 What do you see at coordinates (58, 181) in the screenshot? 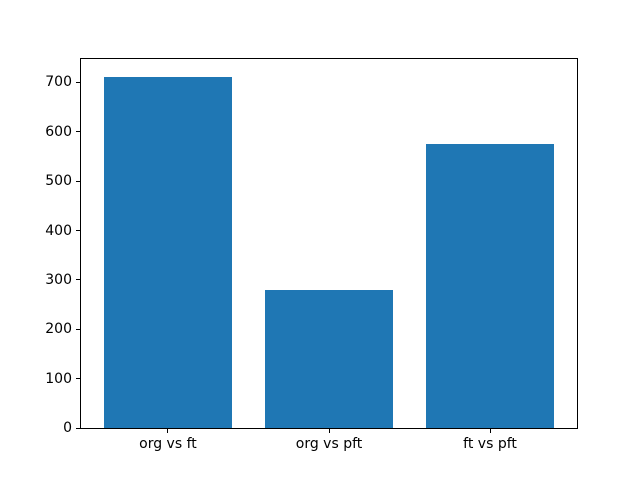
I see `y-axis-tick-label: 500` at bounding box center [58, 181].